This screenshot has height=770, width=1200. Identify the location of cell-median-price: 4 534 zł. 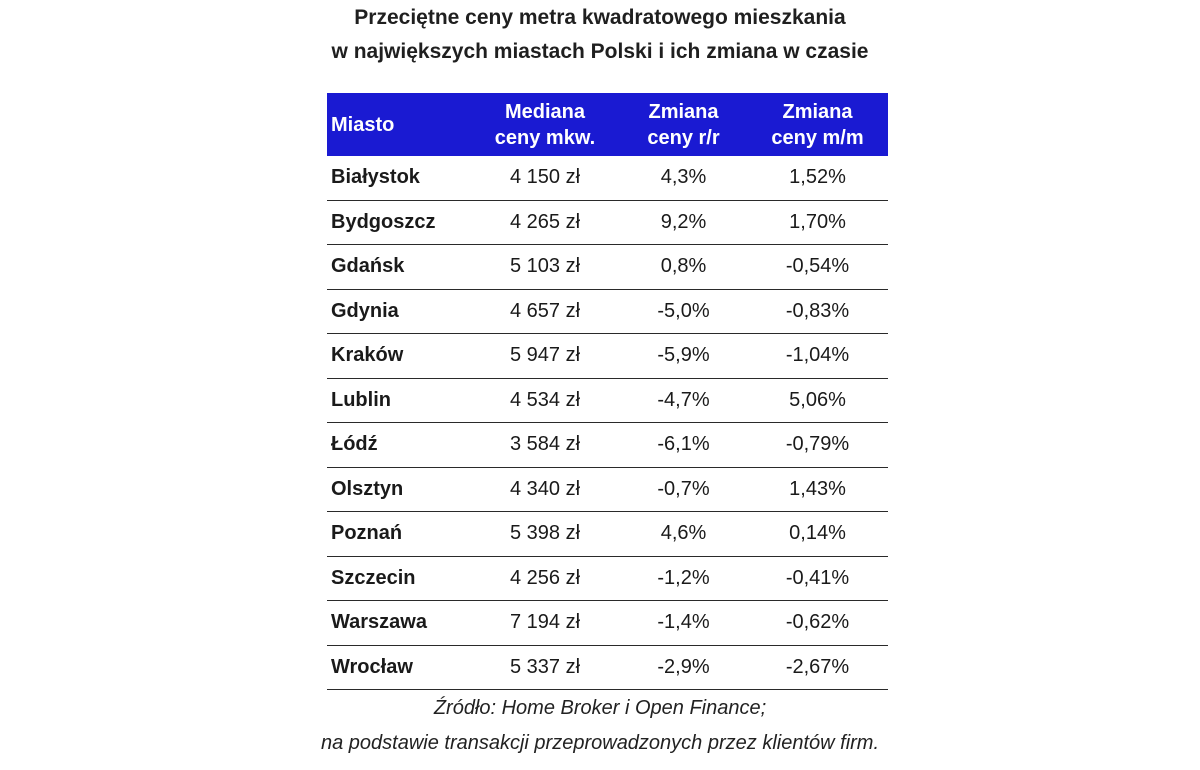
(545, 399).